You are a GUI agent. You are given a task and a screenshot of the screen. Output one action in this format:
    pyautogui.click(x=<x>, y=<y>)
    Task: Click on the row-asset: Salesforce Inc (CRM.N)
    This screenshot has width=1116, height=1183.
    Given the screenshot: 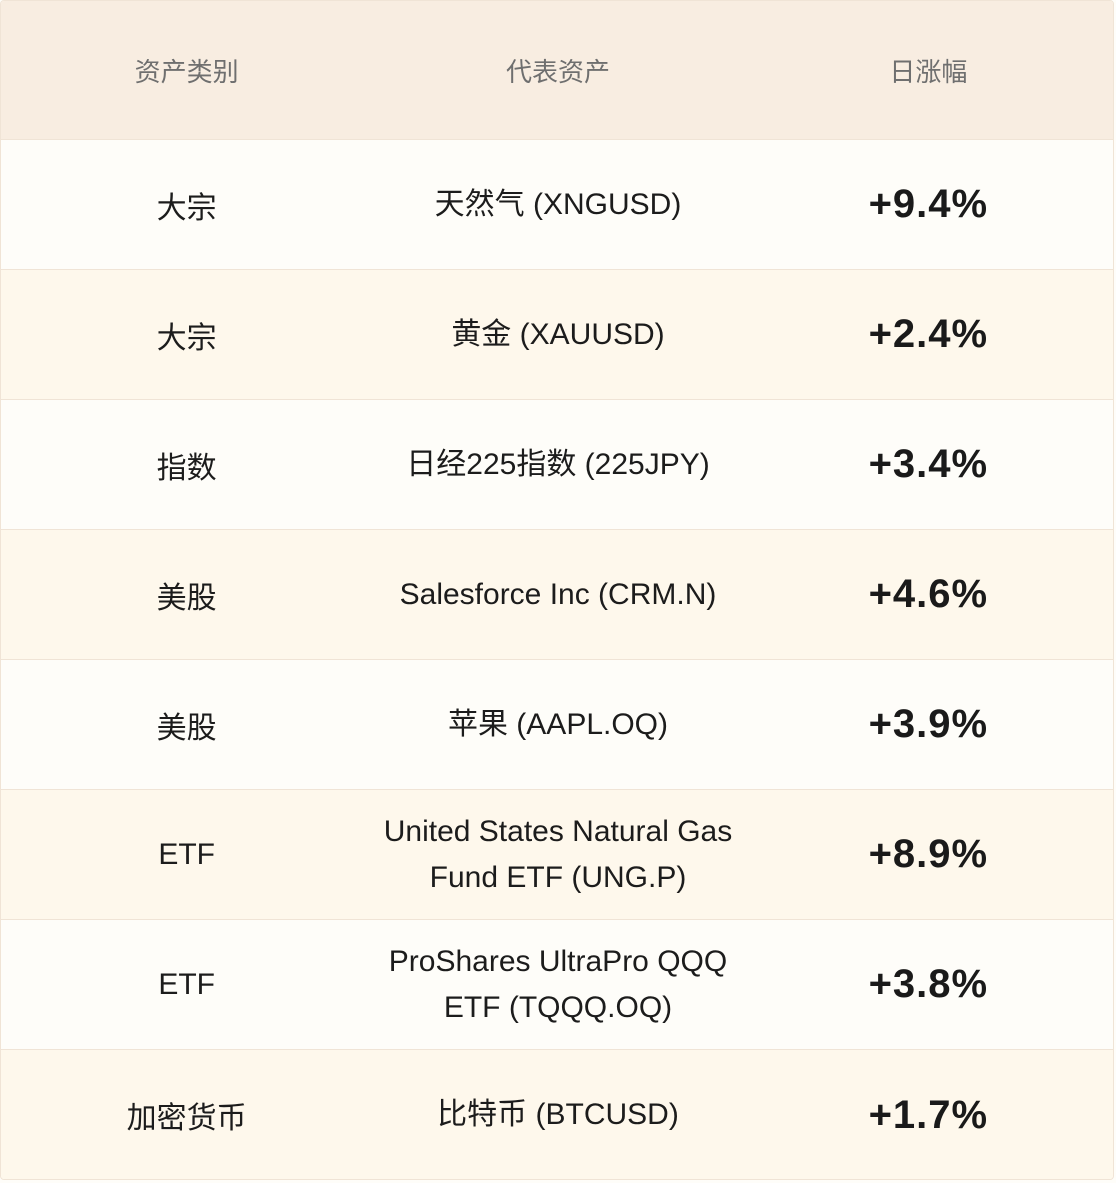 What is the action you would take?
    pyautogui.click(x=558, y=594)
    